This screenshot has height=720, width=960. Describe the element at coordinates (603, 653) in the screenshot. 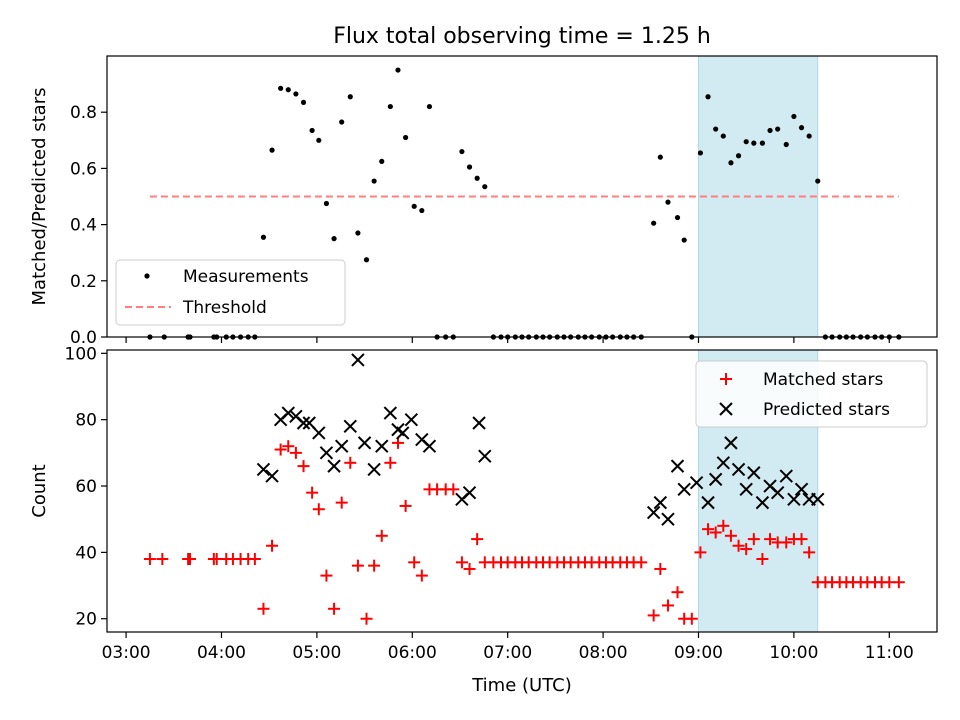

I see `x-tick-label: 08:00` at that location.